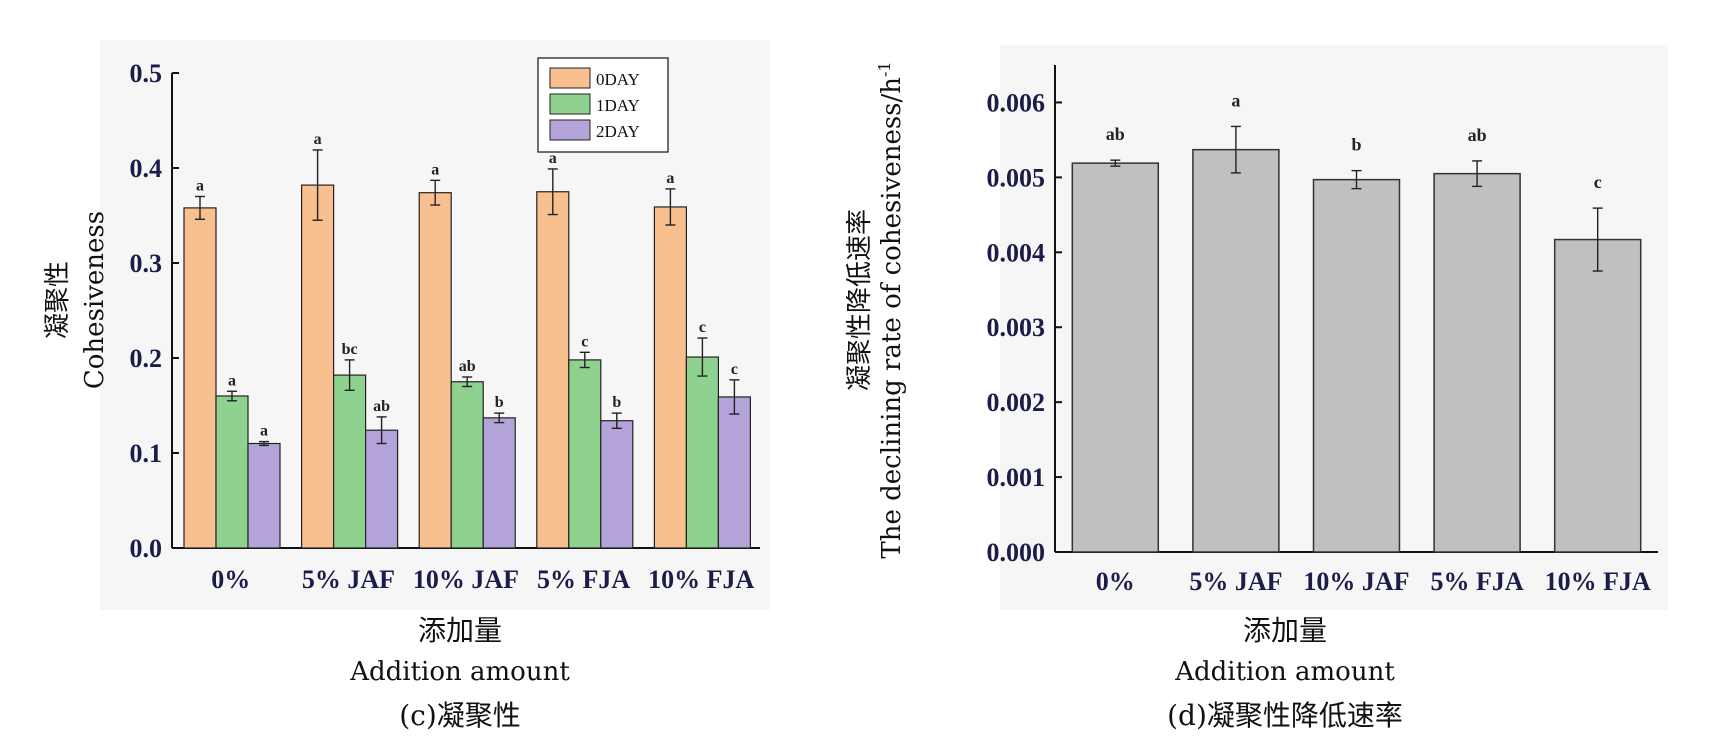 The width and height of the screenshot is (1719, 737). I want to click on chart-c-y-axis-label-en: Cohesiveness, so click(95, 300).